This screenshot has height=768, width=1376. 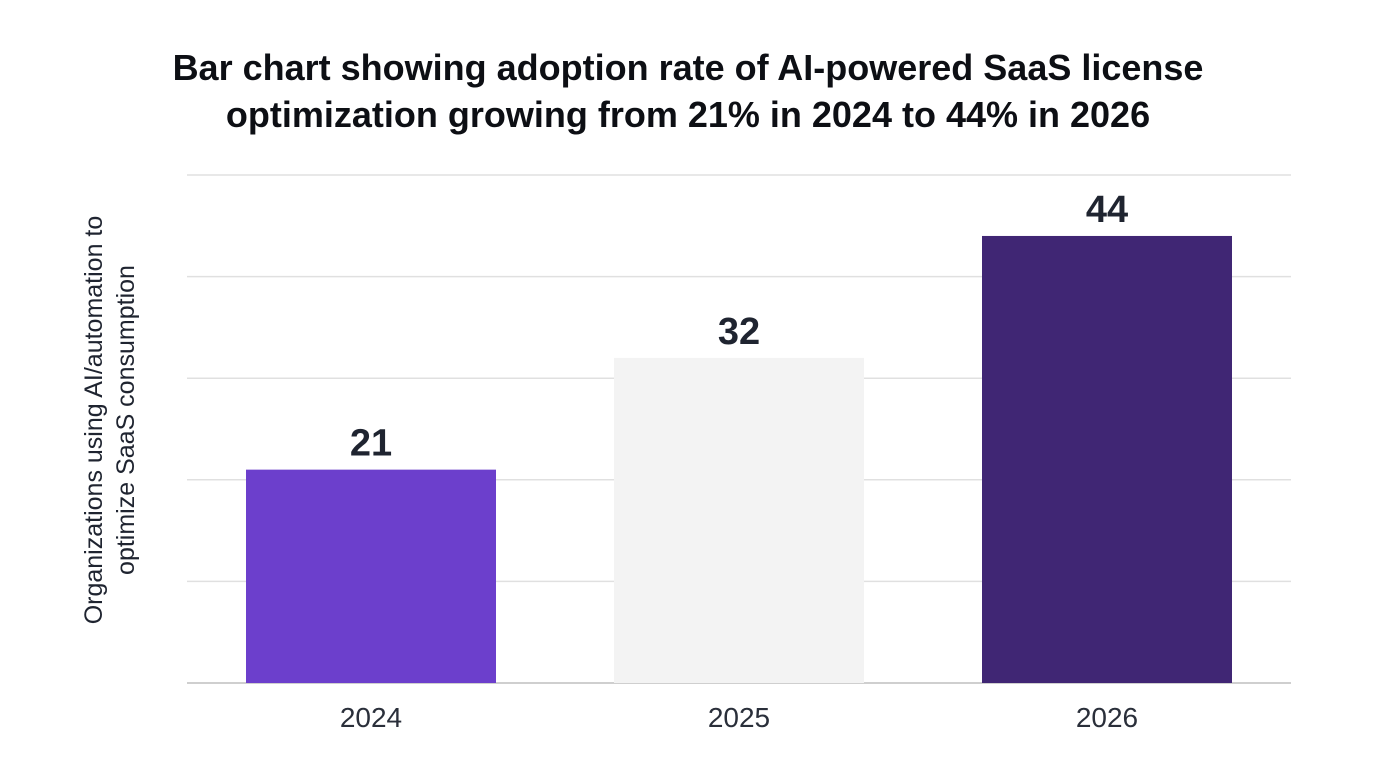 I want to click on bar-2025, so click(x=739, y=520).